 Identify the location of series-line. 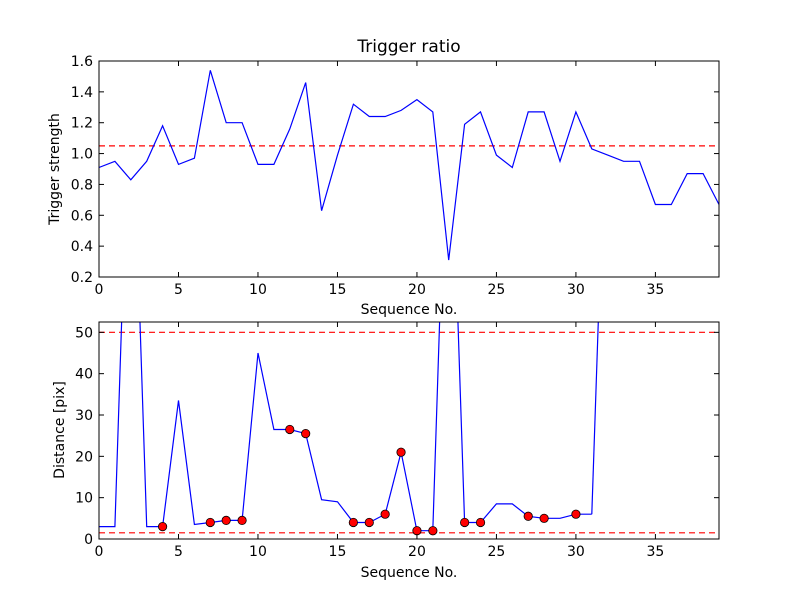
(595, 418).